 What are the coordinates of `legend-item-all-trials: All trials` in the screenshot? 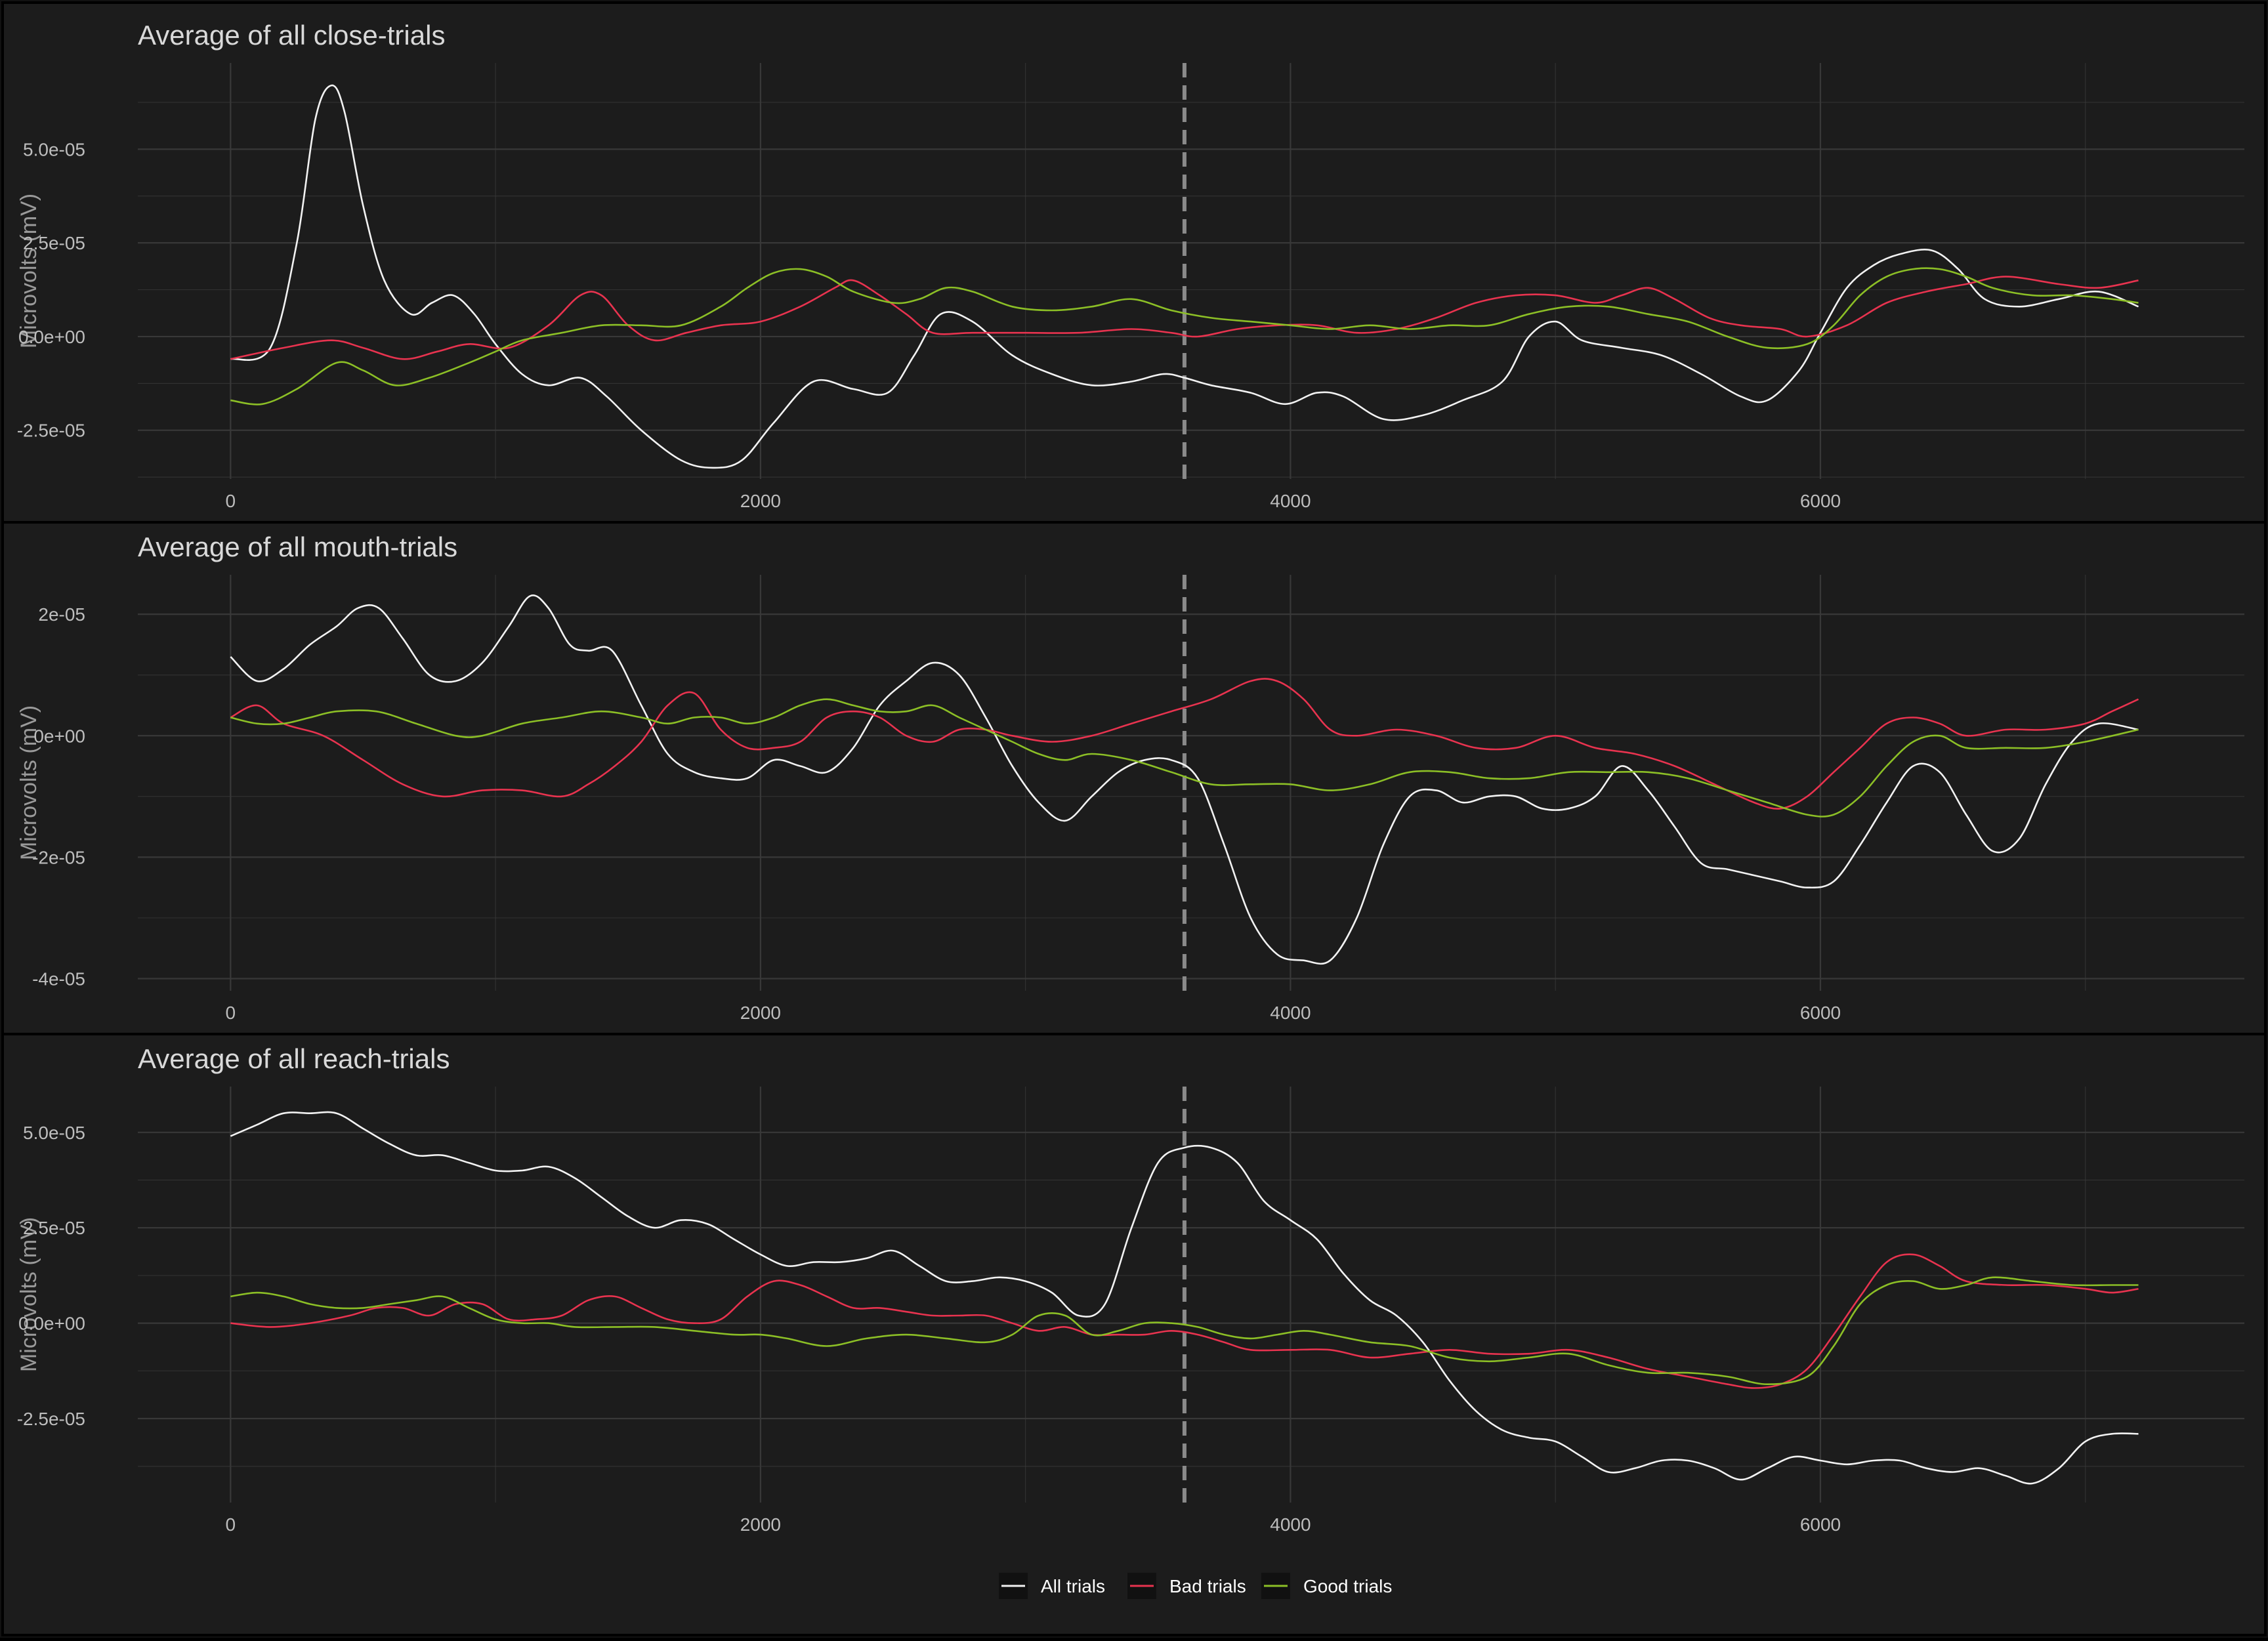 It's located at (1052, 1586).